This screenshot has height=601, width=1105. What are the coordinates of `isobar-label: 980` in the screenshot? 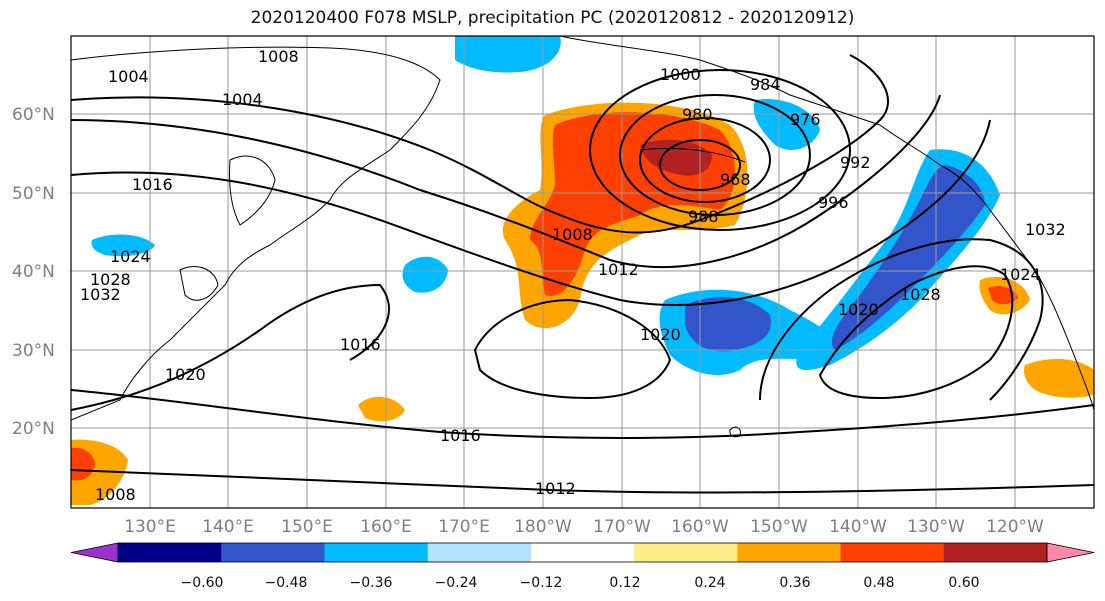 It's located at (697, 114).